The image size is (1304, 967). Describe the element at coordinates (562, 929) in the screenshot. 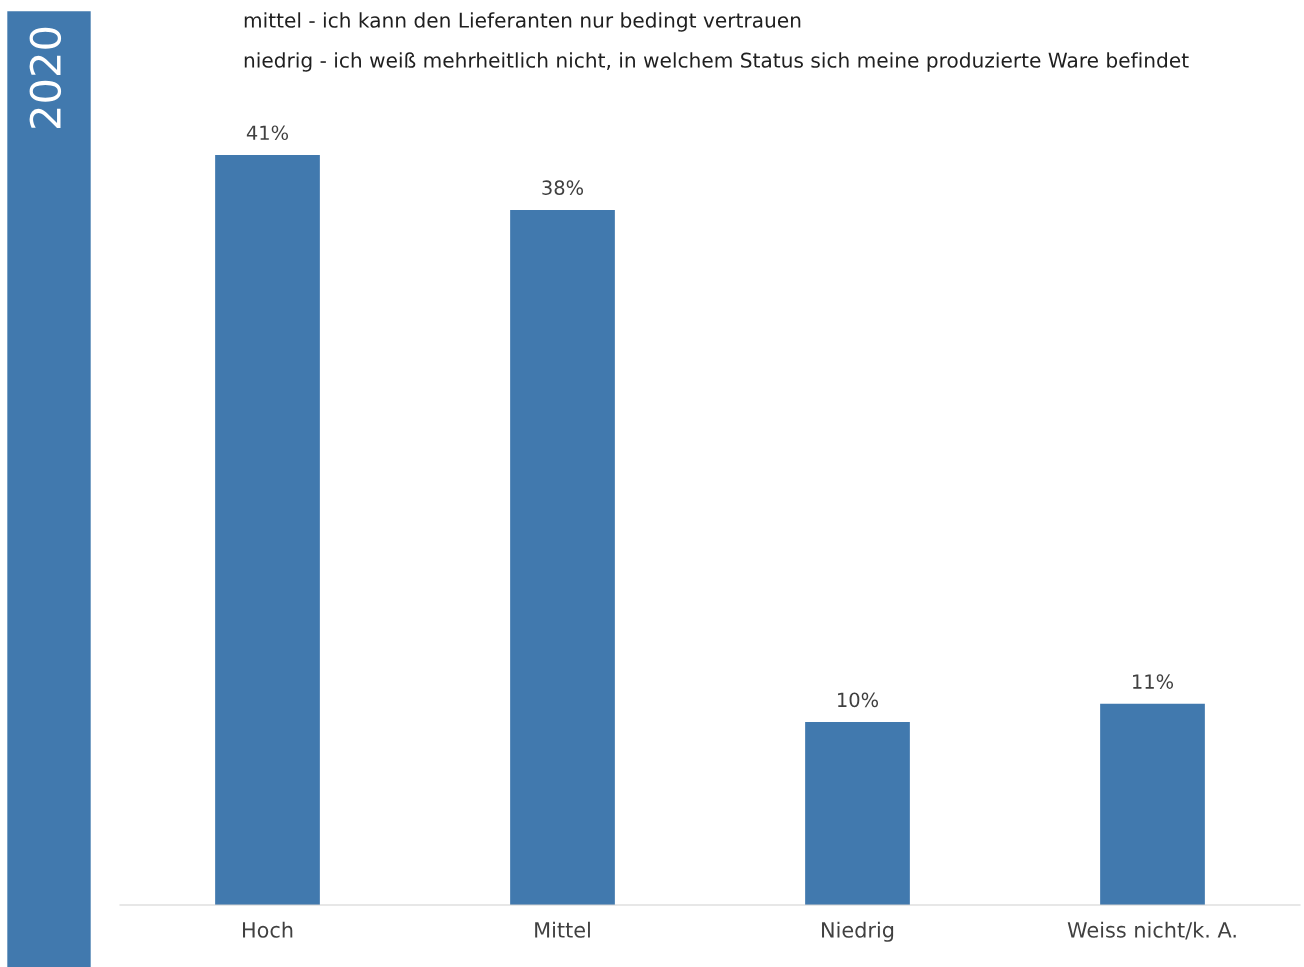

I see `x-tick-label: Mittel` at that location.